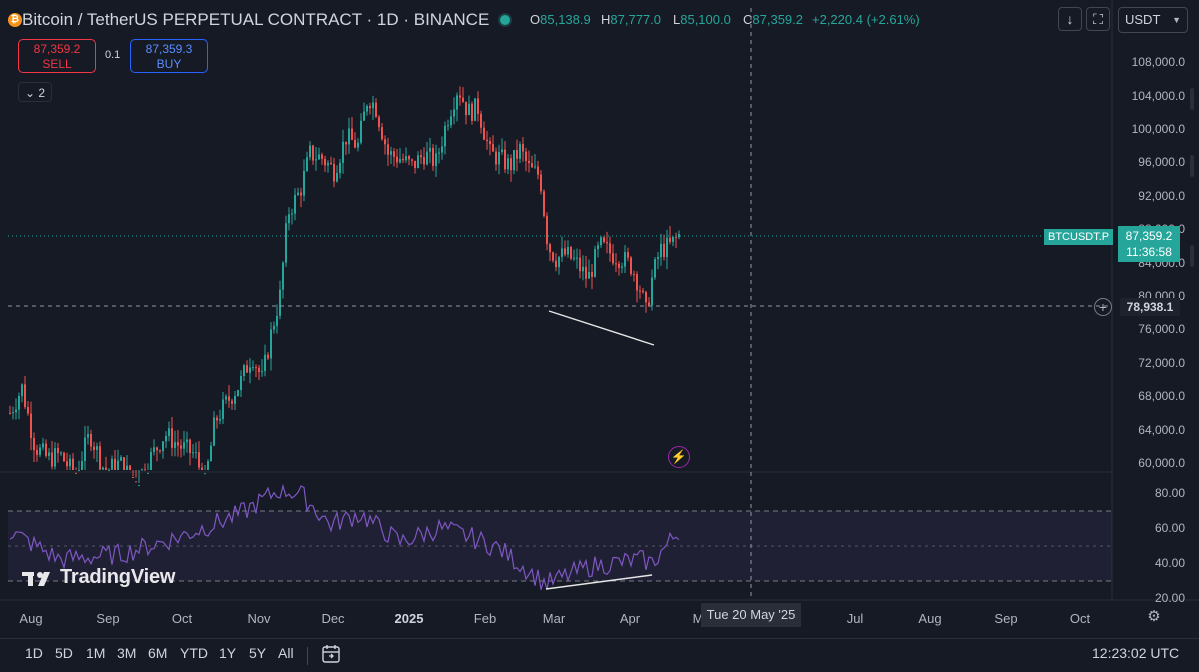  What do you see at coordinates (1070, 19) in the screenshot?
I see `arrow-down-icon: ↓` at bounding box center [1070, 19].